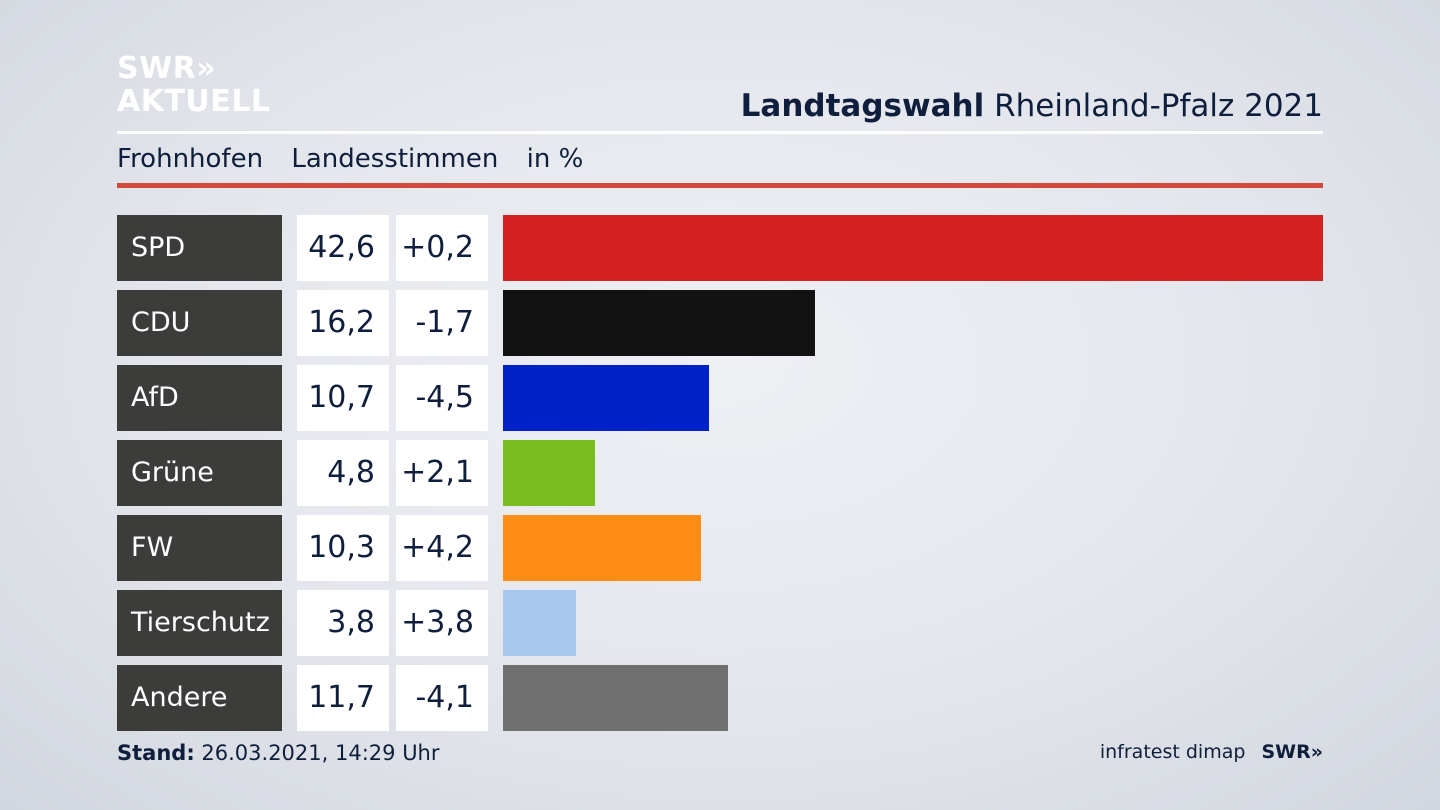 The width and height of the screenshot is (1440, 810). What do you see at coordinates (862, 106) in the screenshot?
I see `title-bold: Landtagswahl` at bounding box center [862, 106].